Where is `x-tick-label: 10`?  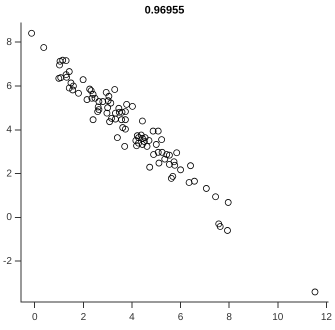
x-tick-label: 10 is located at coordinates (278, 317).